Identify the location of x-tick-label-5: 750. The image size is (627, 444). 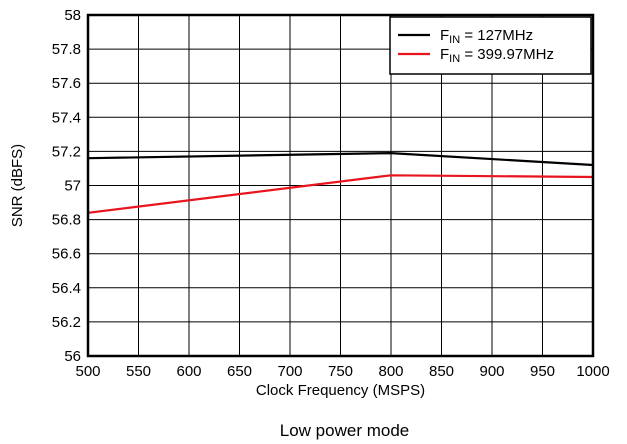
(340, 371).